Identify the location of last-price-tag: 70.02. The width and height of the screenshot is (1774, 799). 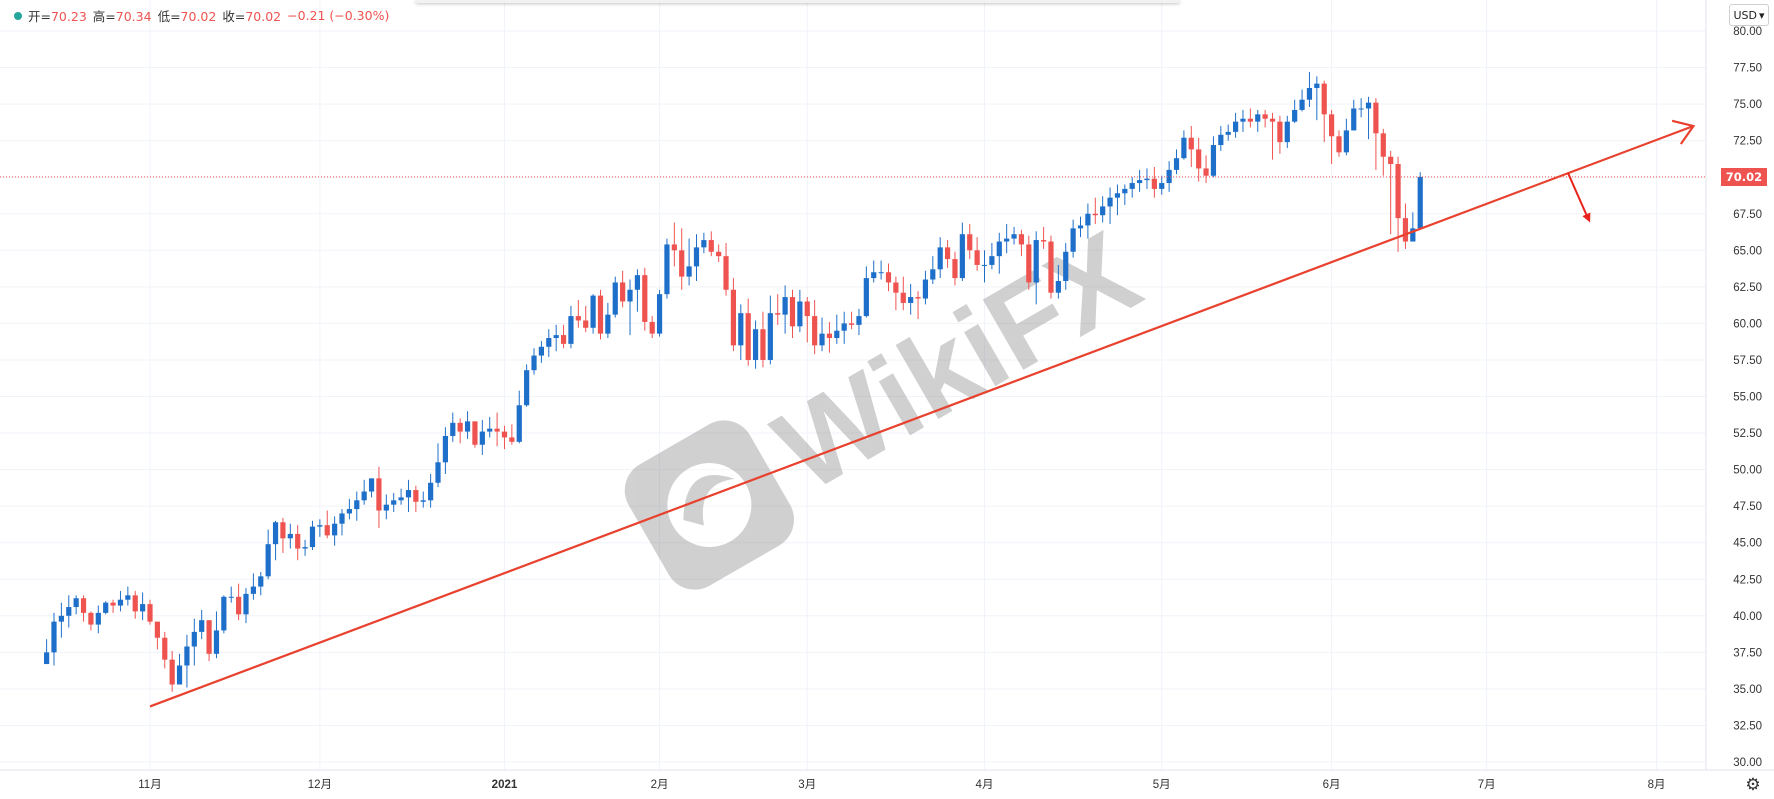
(1744, 176).